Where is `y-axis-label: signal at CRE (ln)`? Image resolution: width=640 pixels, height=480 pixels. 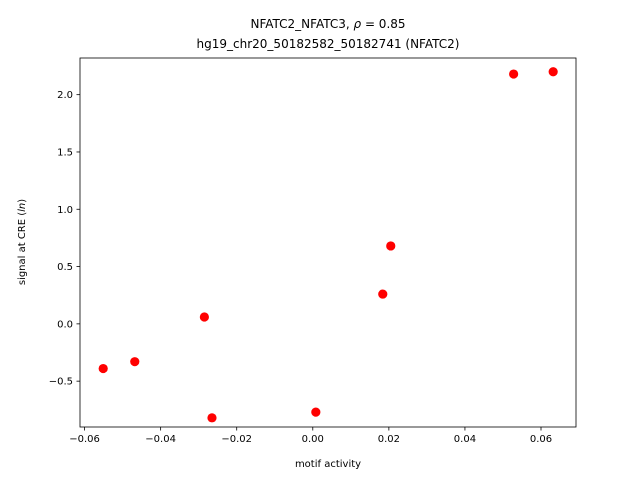
y-axis-label: signal at CRE (ln) is located at coordinates (22, 242).